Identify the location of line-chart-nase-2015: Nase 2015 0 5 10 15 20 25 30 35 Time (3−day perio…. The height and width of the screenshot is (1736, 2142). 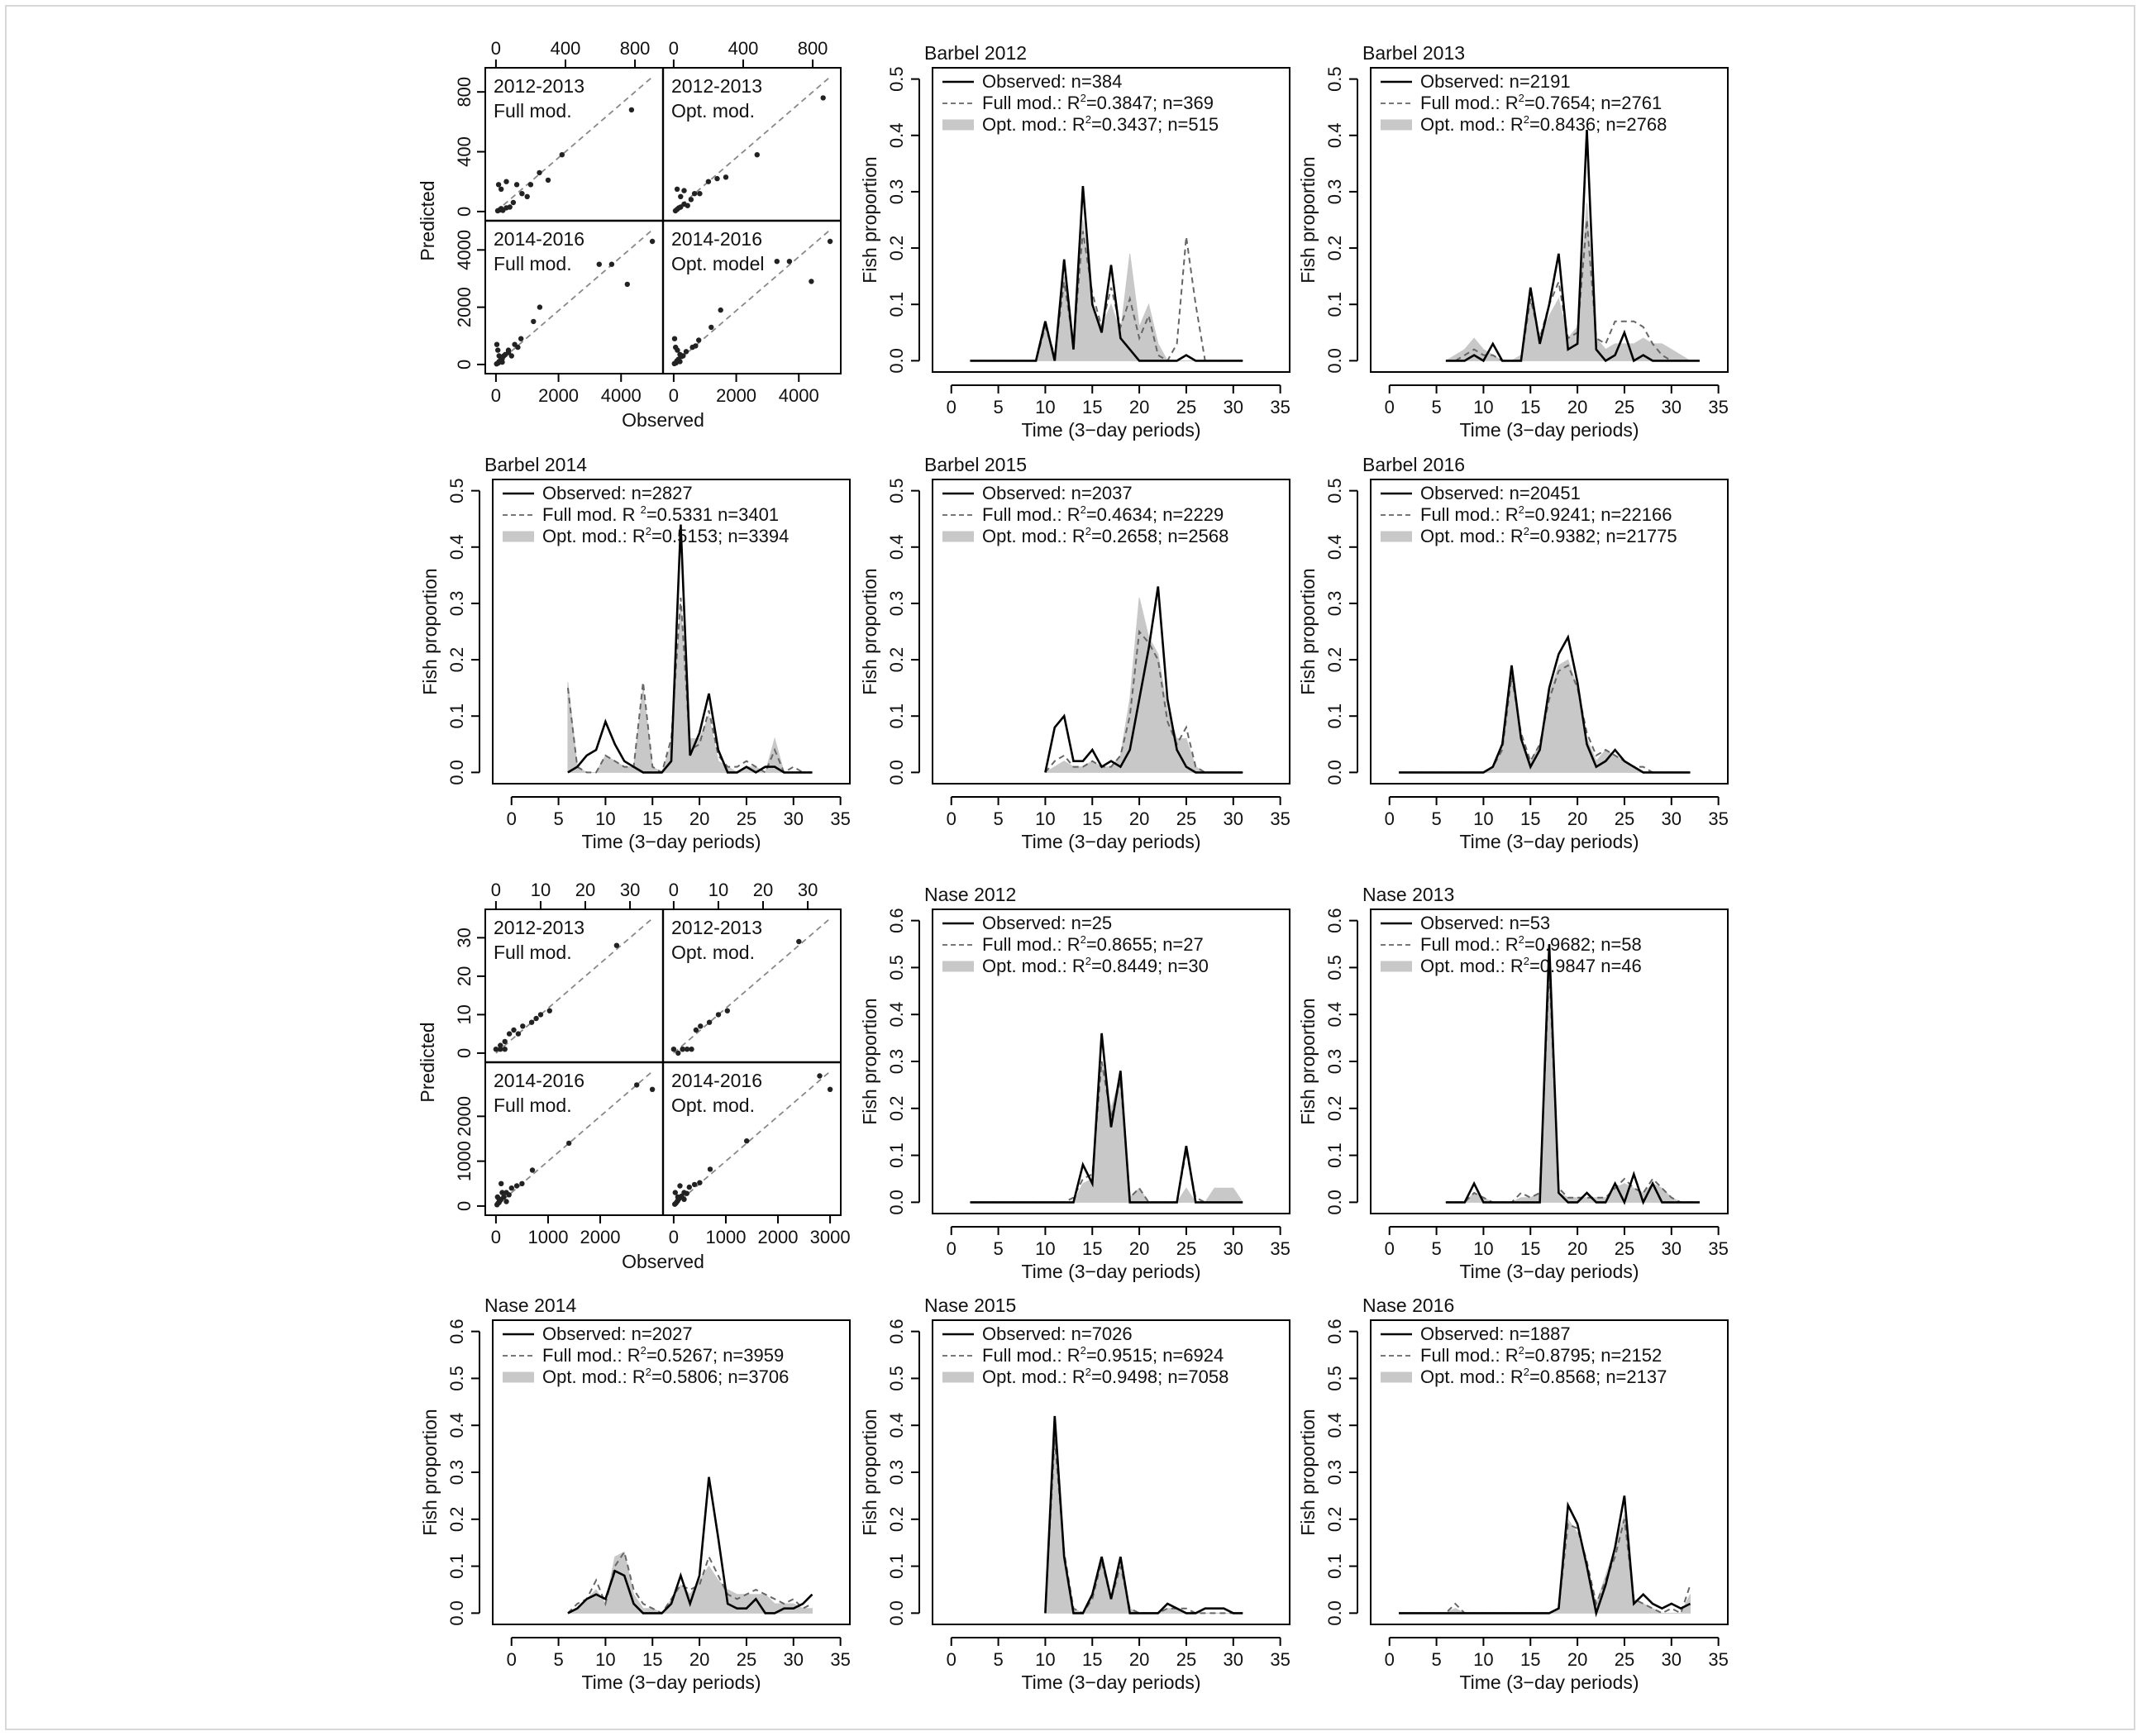
(1074, 1494).